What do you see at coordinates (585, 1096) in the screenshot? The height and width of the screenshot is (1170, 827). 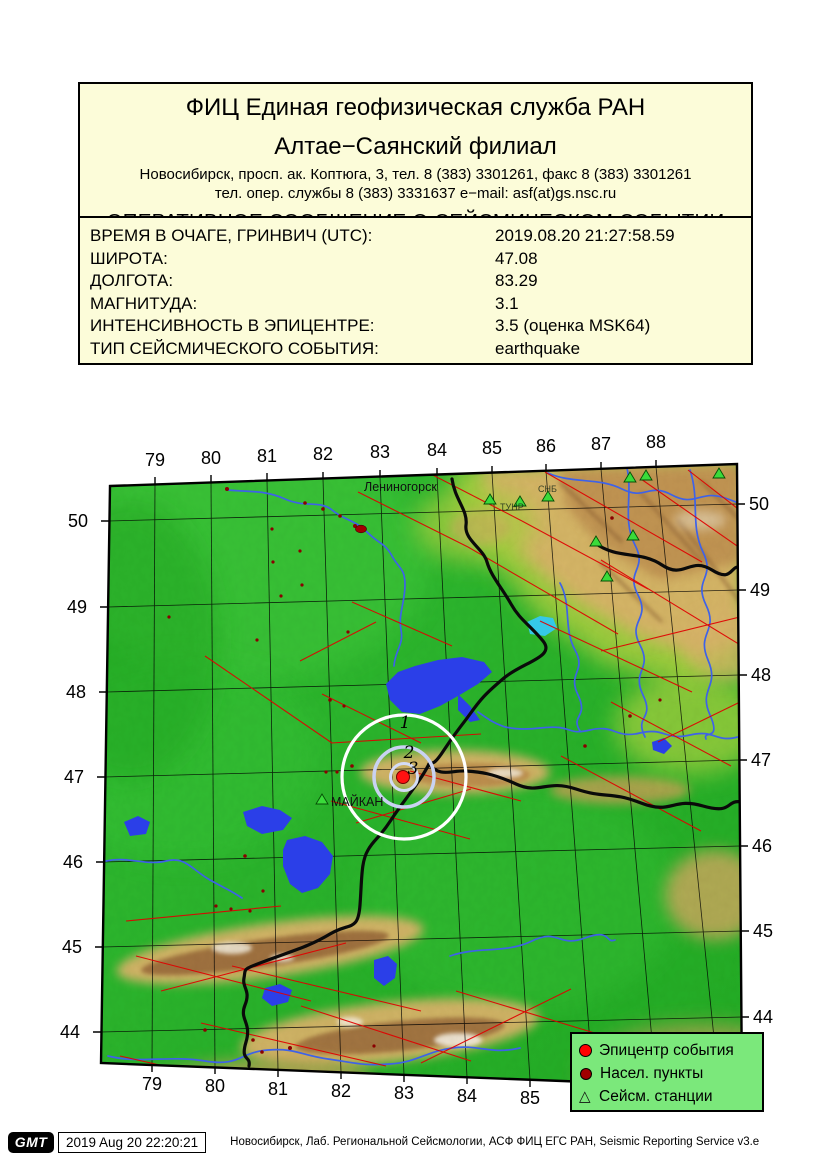 I see `station-triangle-icon: △` at bounding box center [585, 1096].